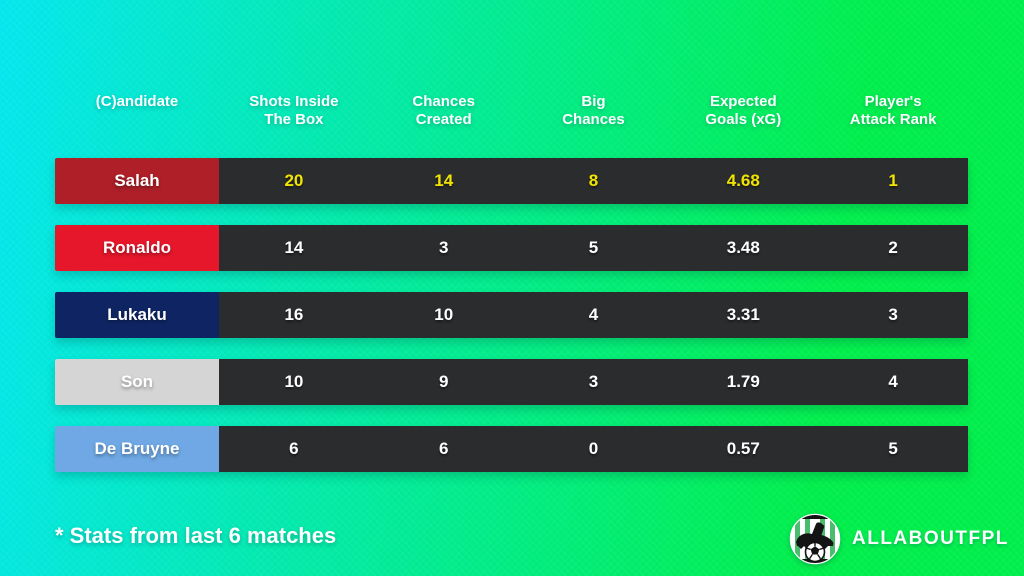  What do you see at coordinates (443, 110) in the screenshot?
I see `column-header-chances: Chances Created` at bounding box center [443, 110].